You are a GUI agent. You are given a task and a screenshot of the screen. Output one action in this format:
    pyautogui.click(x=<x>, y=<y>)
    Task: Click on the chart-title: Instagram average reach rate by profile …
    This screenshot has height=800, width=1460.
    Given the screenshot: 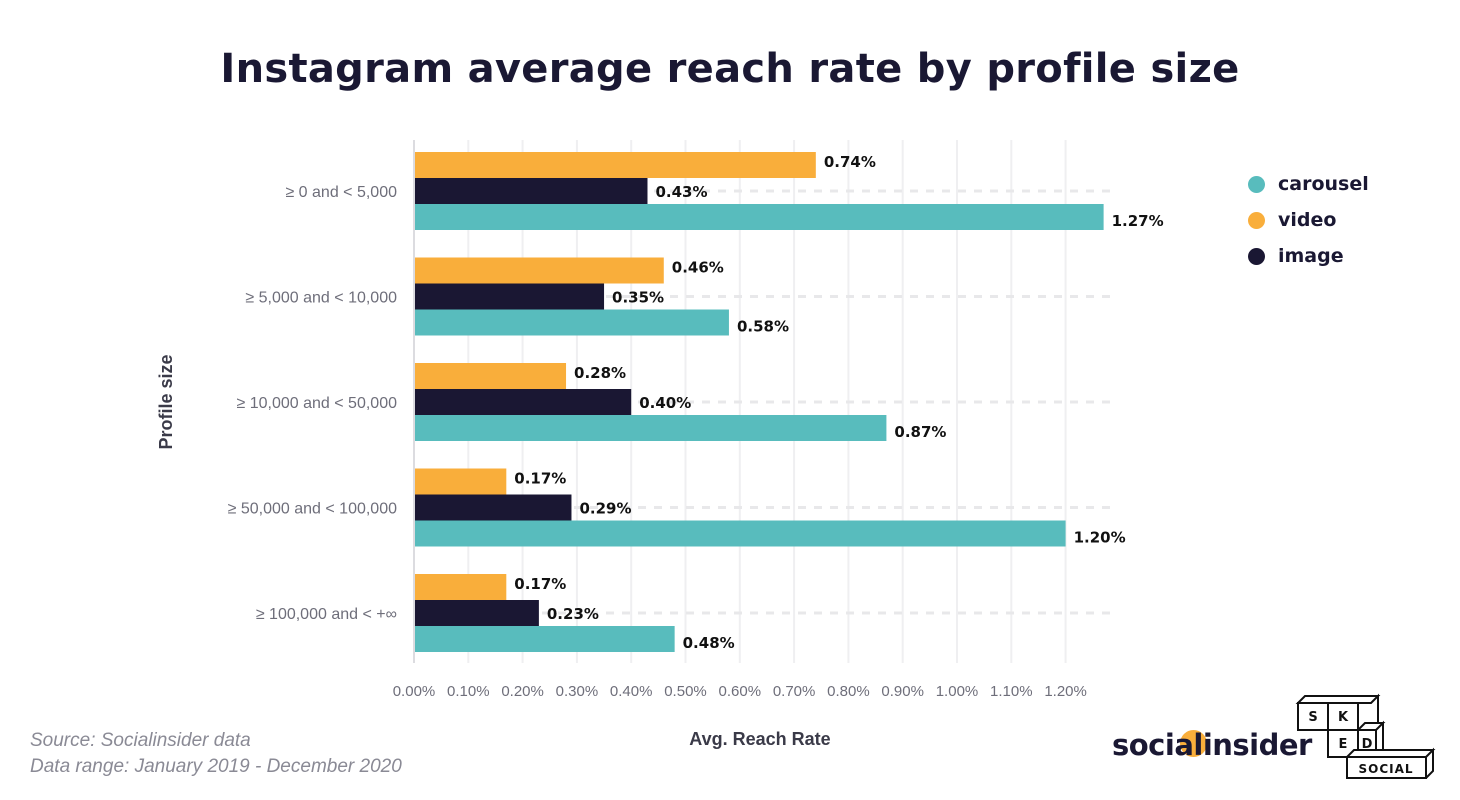 What is the action you would take?
    pyautogui.click(x=730, y=69)
    